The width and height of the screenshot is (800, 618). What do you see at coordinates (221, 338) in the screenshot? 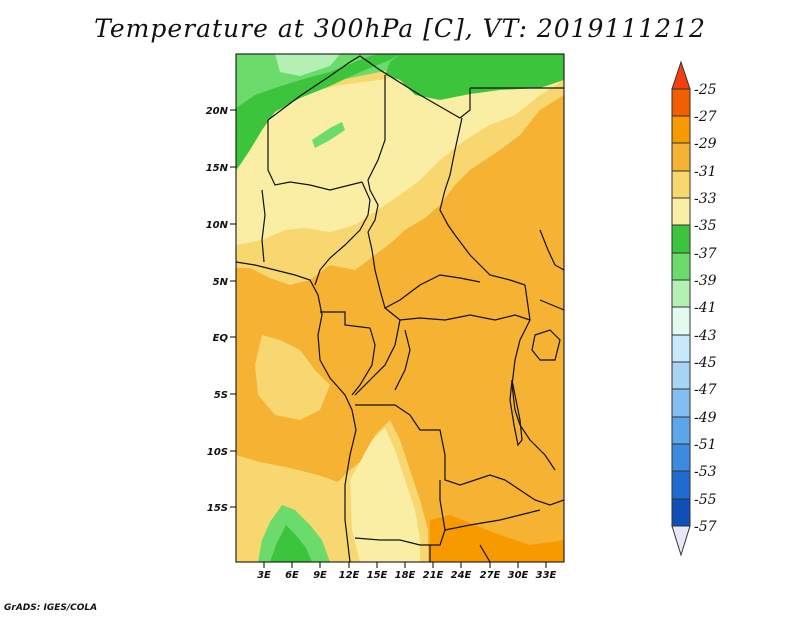
I see `lat-label-eq: EQ` at bounding box center [221, 338].